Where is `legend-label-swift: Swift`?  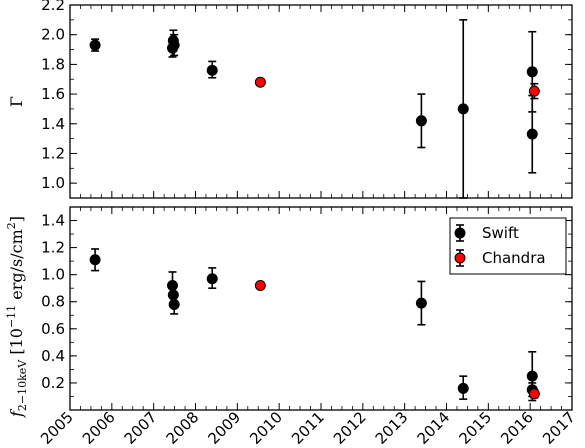
legend-label-swift: Swift is located at coordinates (500, 233).